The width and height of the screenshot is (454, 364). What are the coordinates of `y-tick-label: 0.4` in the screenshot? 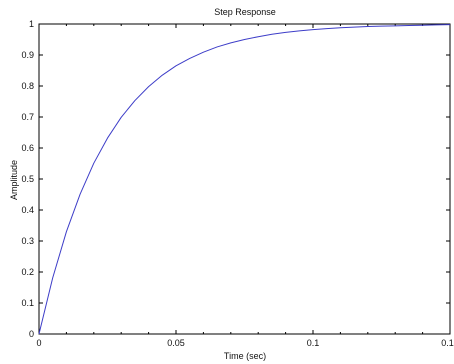 It's located at (27, 210).